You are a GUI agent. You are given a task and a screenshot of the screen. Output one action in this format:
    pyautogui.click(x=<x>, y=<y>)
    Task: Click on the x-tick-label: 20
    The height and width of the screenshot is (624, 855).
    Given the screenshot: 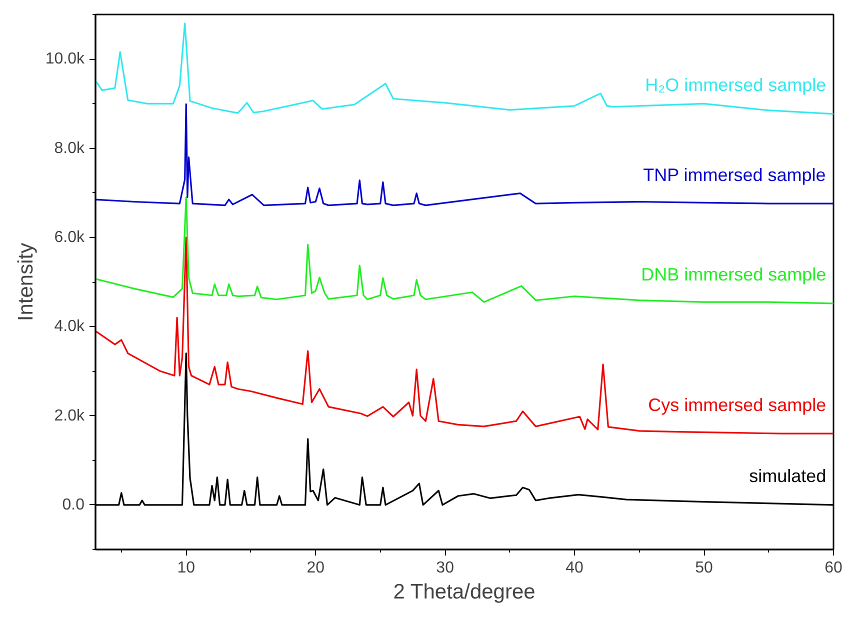 What is the action you would take?
    pyautogui.click(x=315, y=568)
    